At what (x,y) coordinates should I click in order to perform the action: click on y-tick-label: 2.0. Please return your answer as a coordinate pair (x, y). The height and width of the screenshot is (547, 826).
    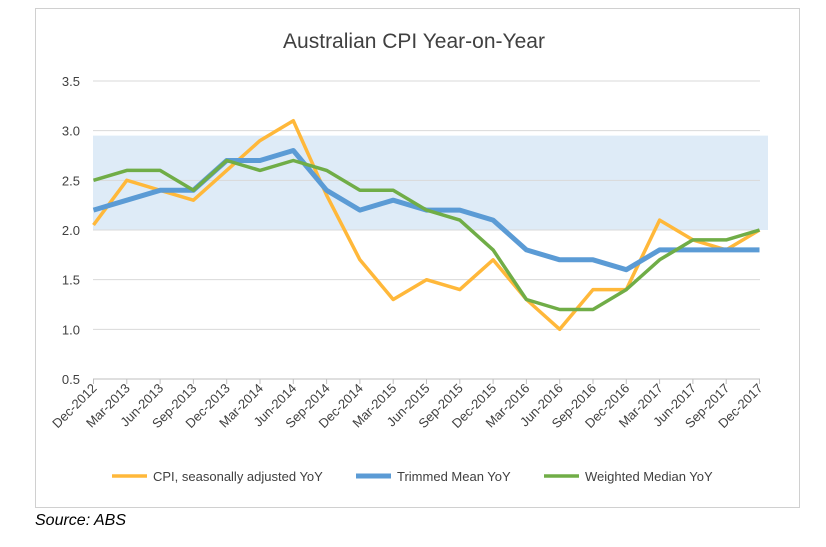
    Looking at the image, I should click on (71, 230).